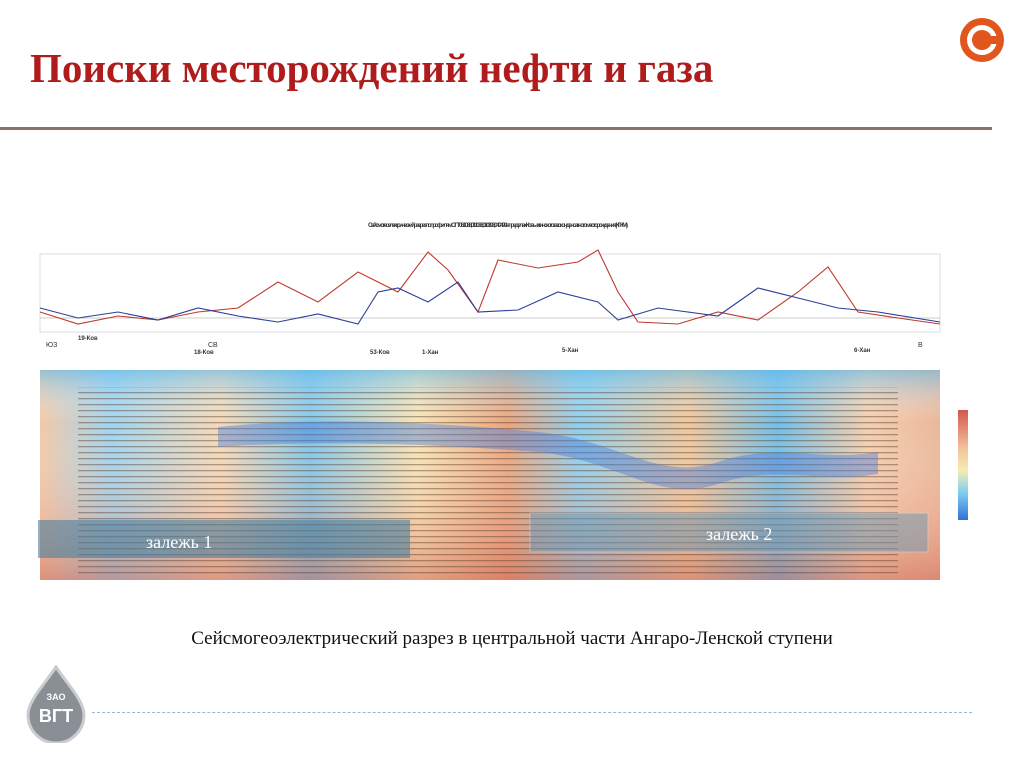 Image resolution: width=1024 pixels, height=768 pixels. Describe the element at coordinates (739, 534) in the screenshot. I see `deposit-label: залежь 2` at that location.